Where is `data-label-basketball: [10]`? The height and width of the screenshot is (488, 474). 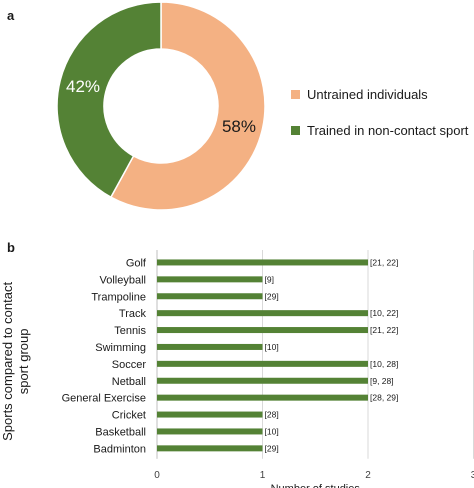
data-label-basketball: [10] is located at coordinates (272, 431).